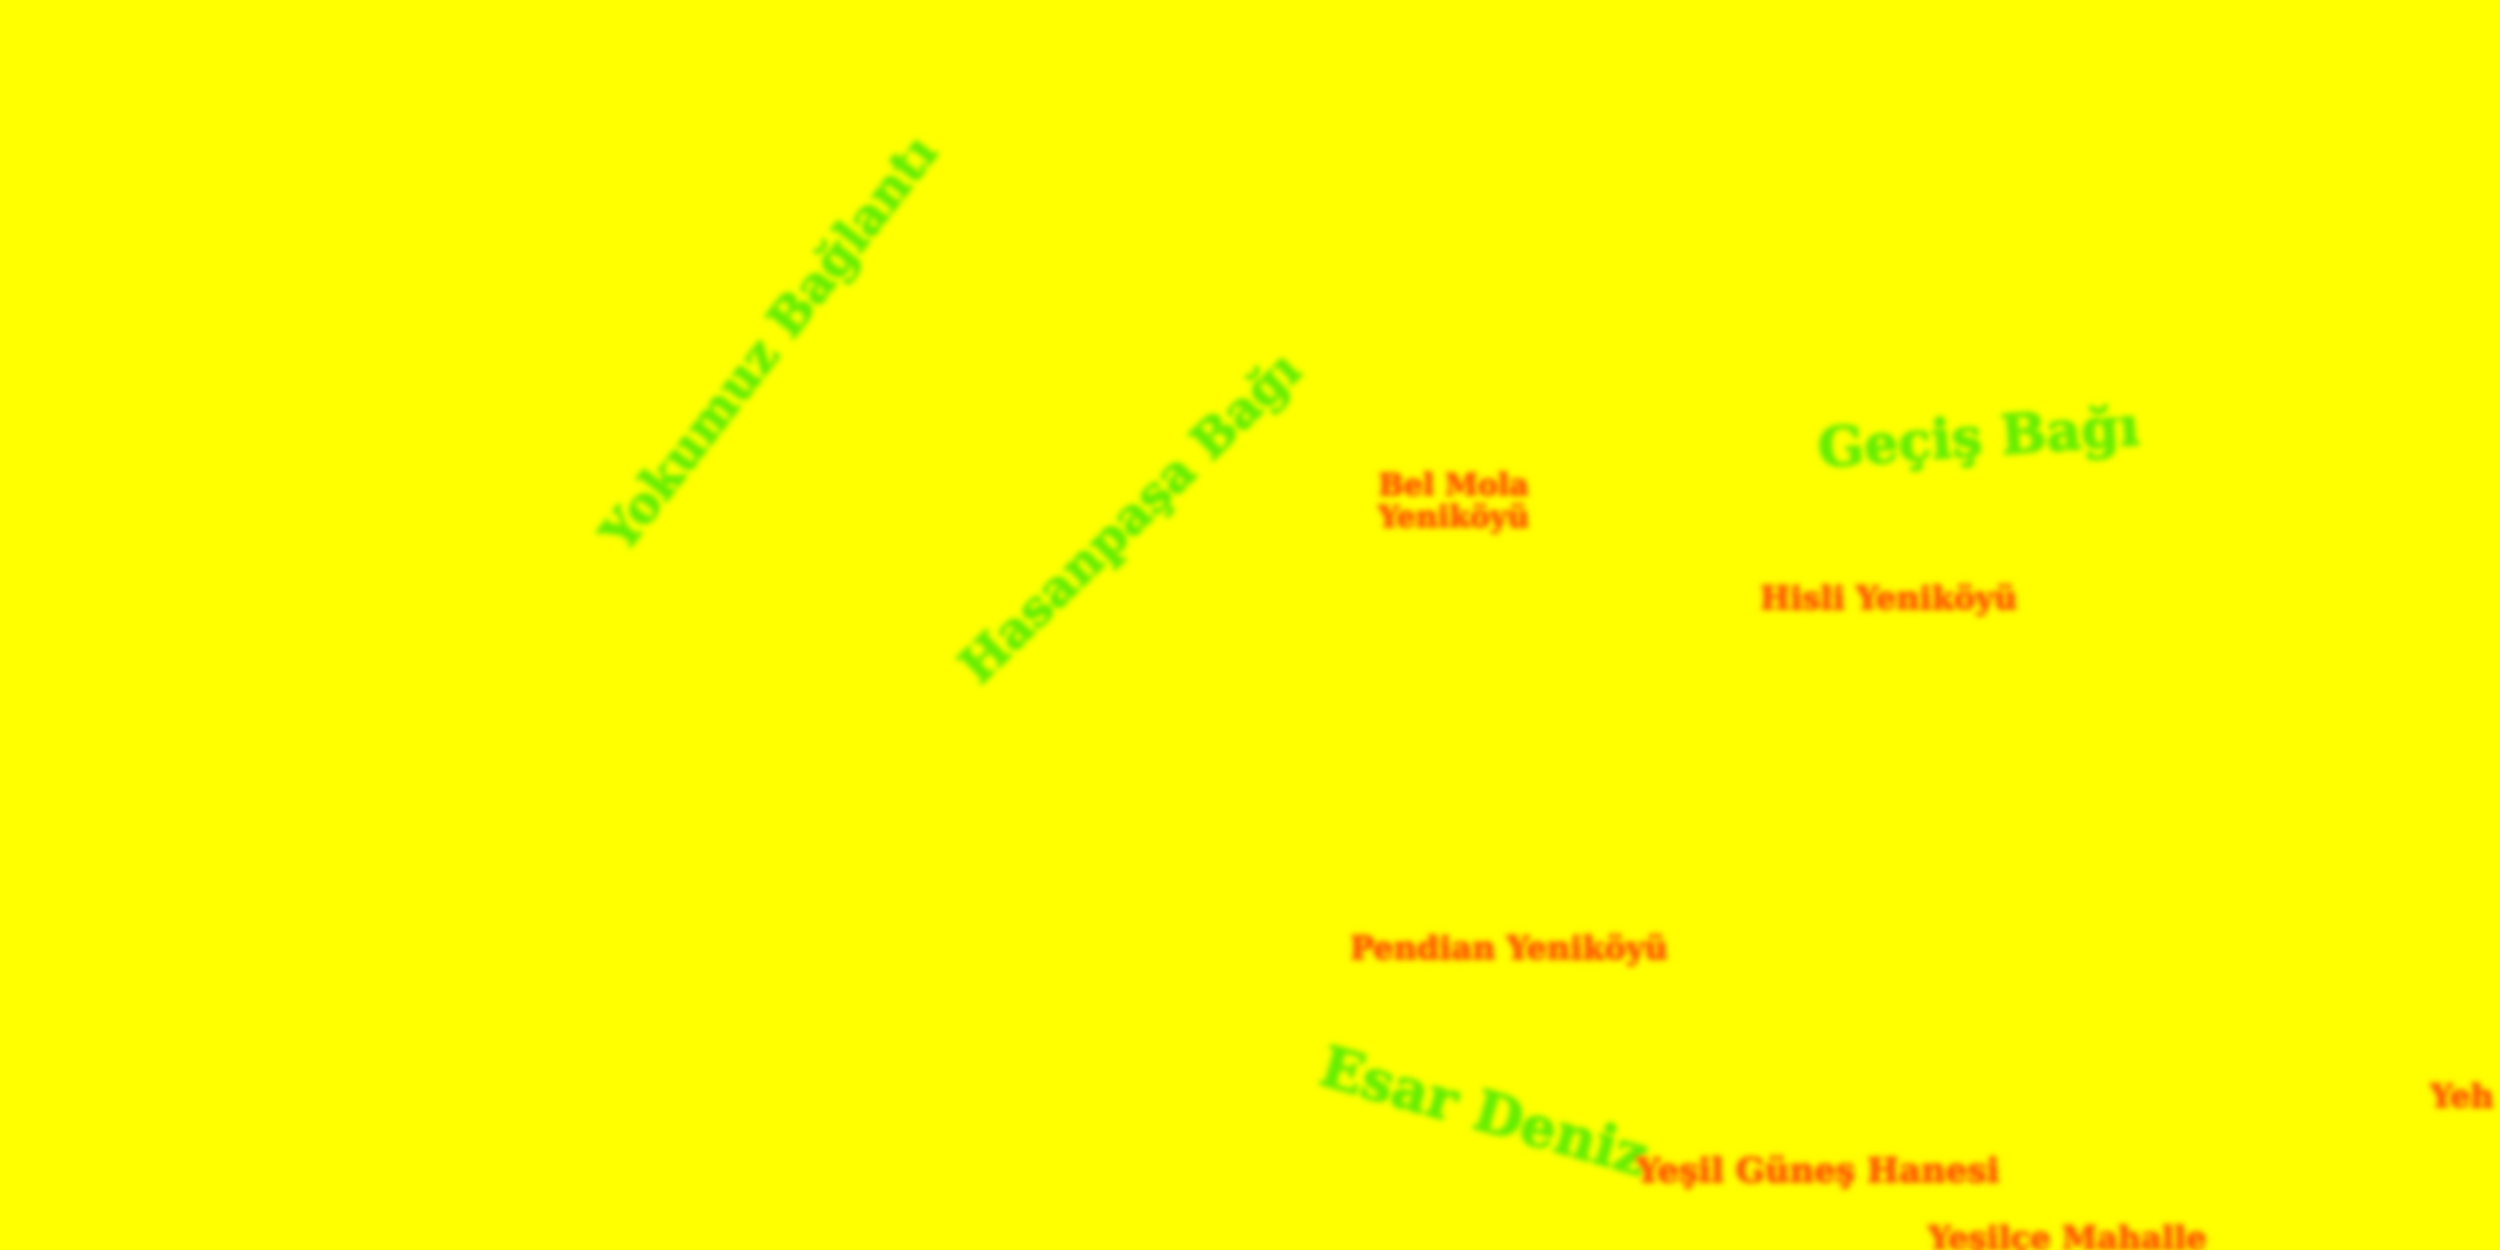  I want to click on map-label-gecis-bagi: Geçiş Bağı, so click(1978, 436).